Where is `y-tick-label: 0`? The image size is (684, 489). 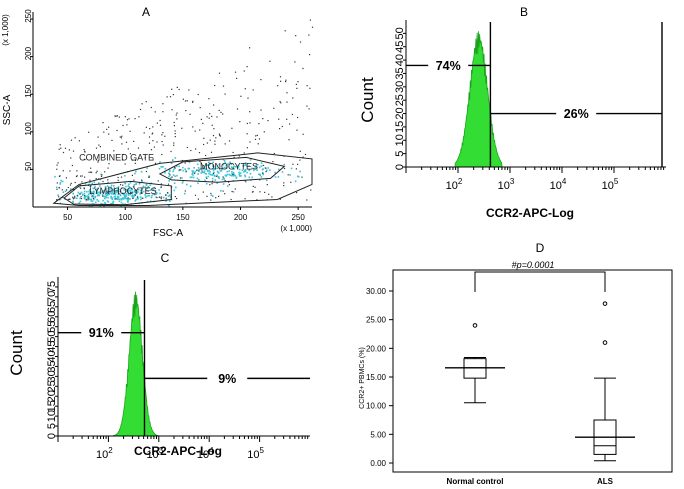 y-tick-label: 0 is located at coordinates (400, 167).